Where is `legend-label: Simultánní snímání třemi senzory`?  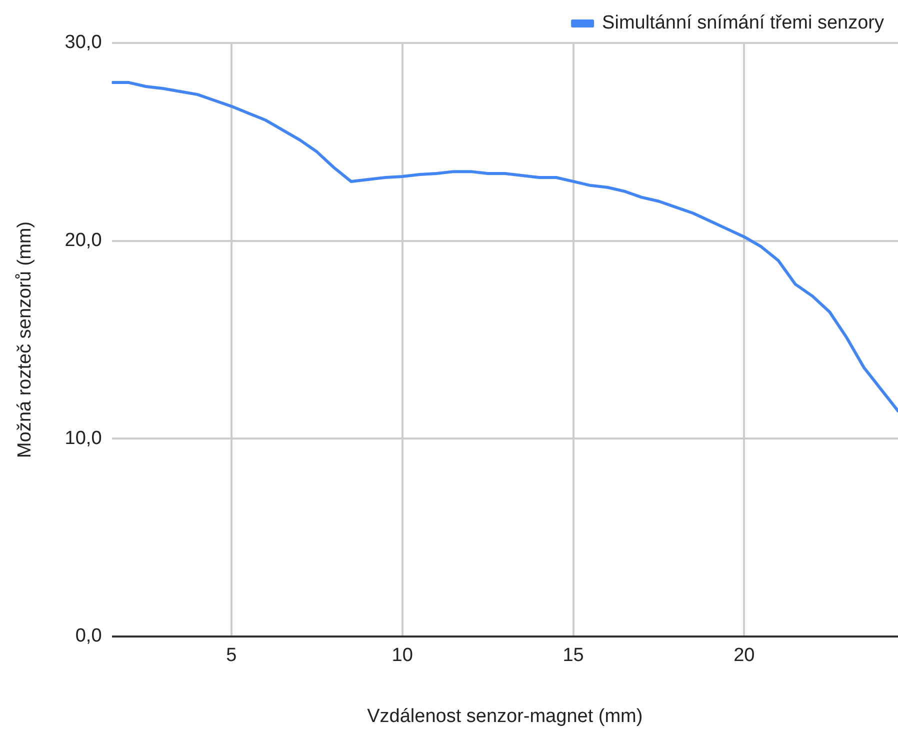 legend-label: Simultánní snímání třemi senzory is located at coordinates (743, 23).